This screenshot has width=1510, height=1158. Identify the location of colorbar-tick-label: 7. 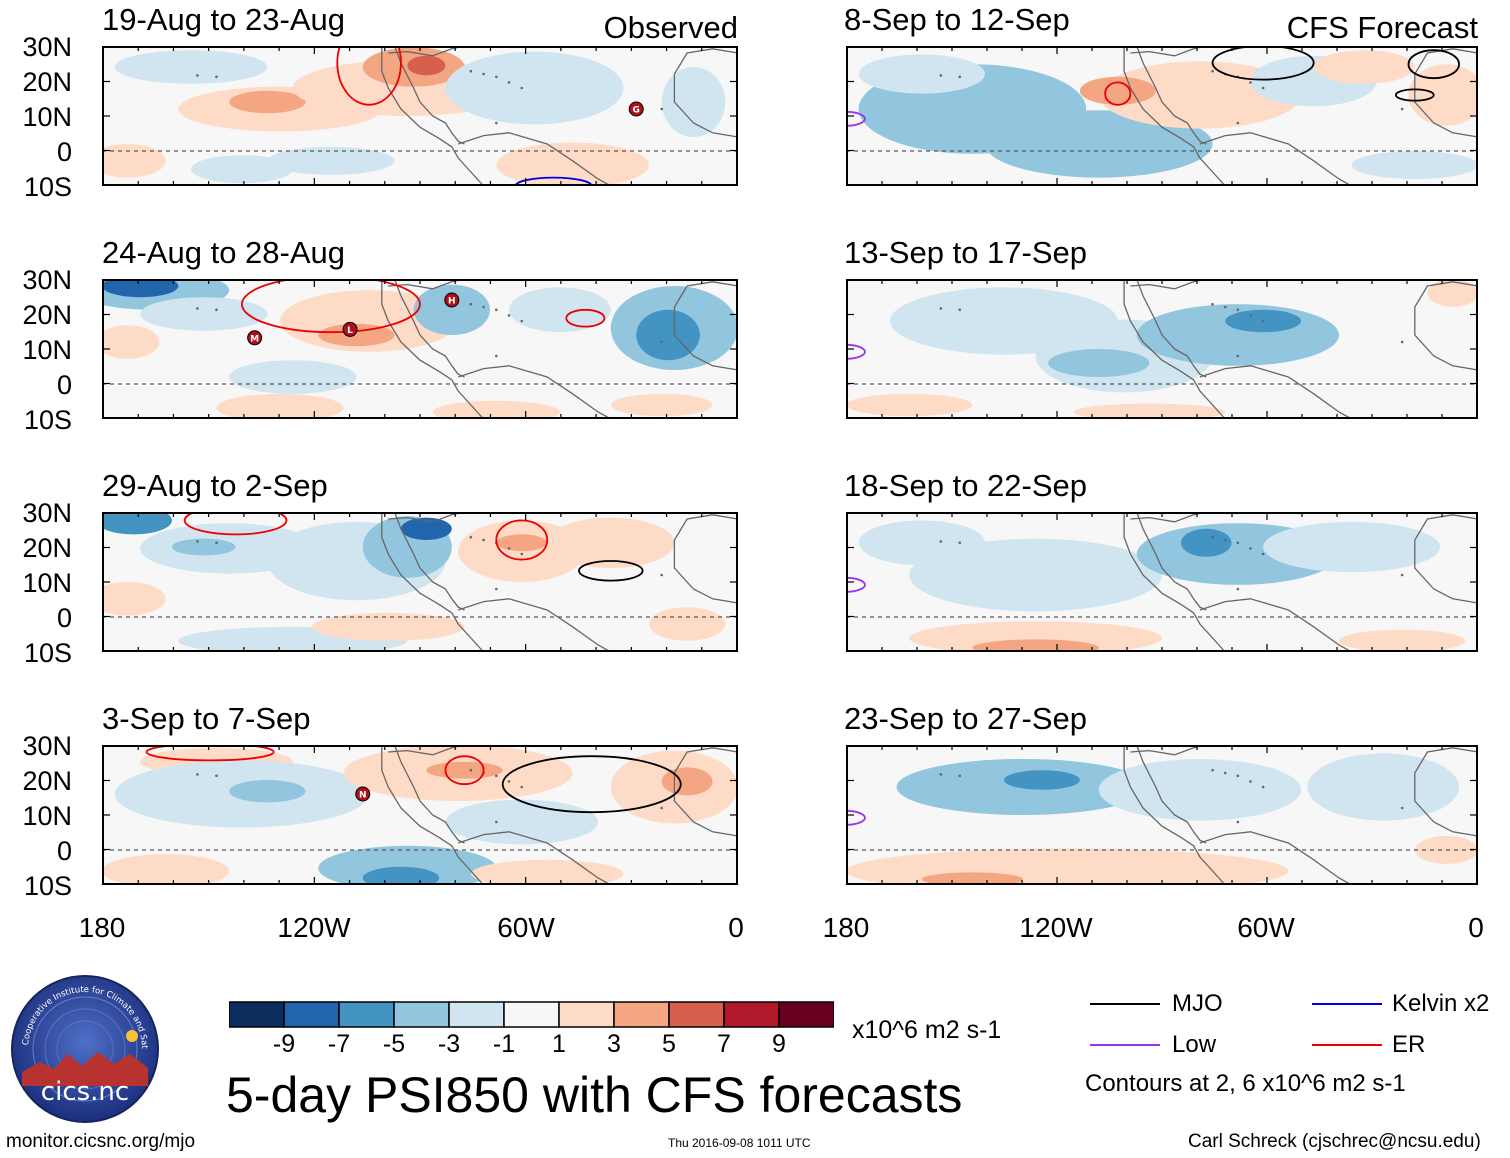
(724, 1044).